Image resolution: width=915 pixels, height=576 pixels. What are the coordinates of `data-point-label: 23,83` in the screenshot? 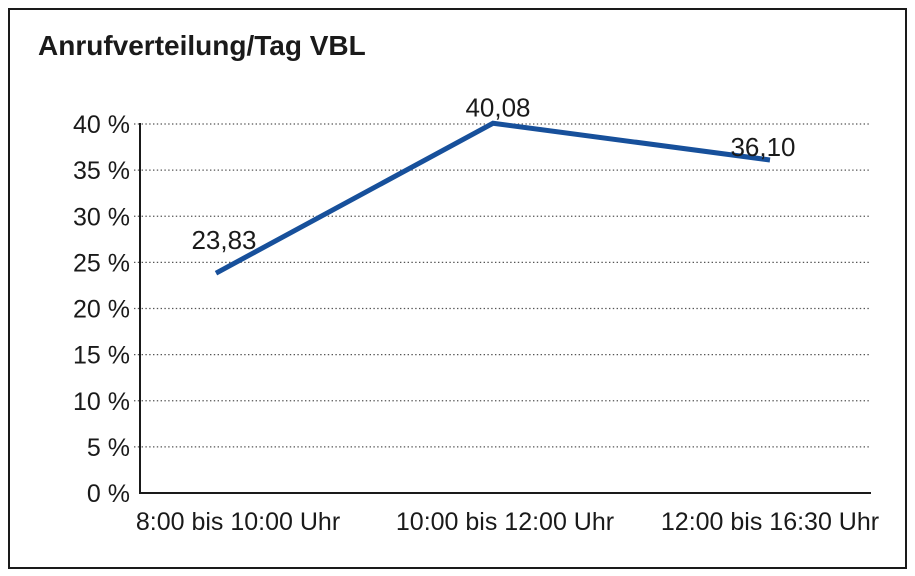 It's located at (223, 240).